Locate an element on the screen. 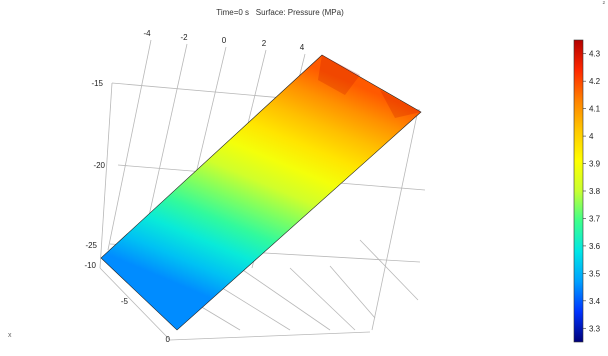 Image resolution: width=608 pixels, height=356 pixels. colorbar-tick-label: 3.4 is located at coordinates (595, 301).